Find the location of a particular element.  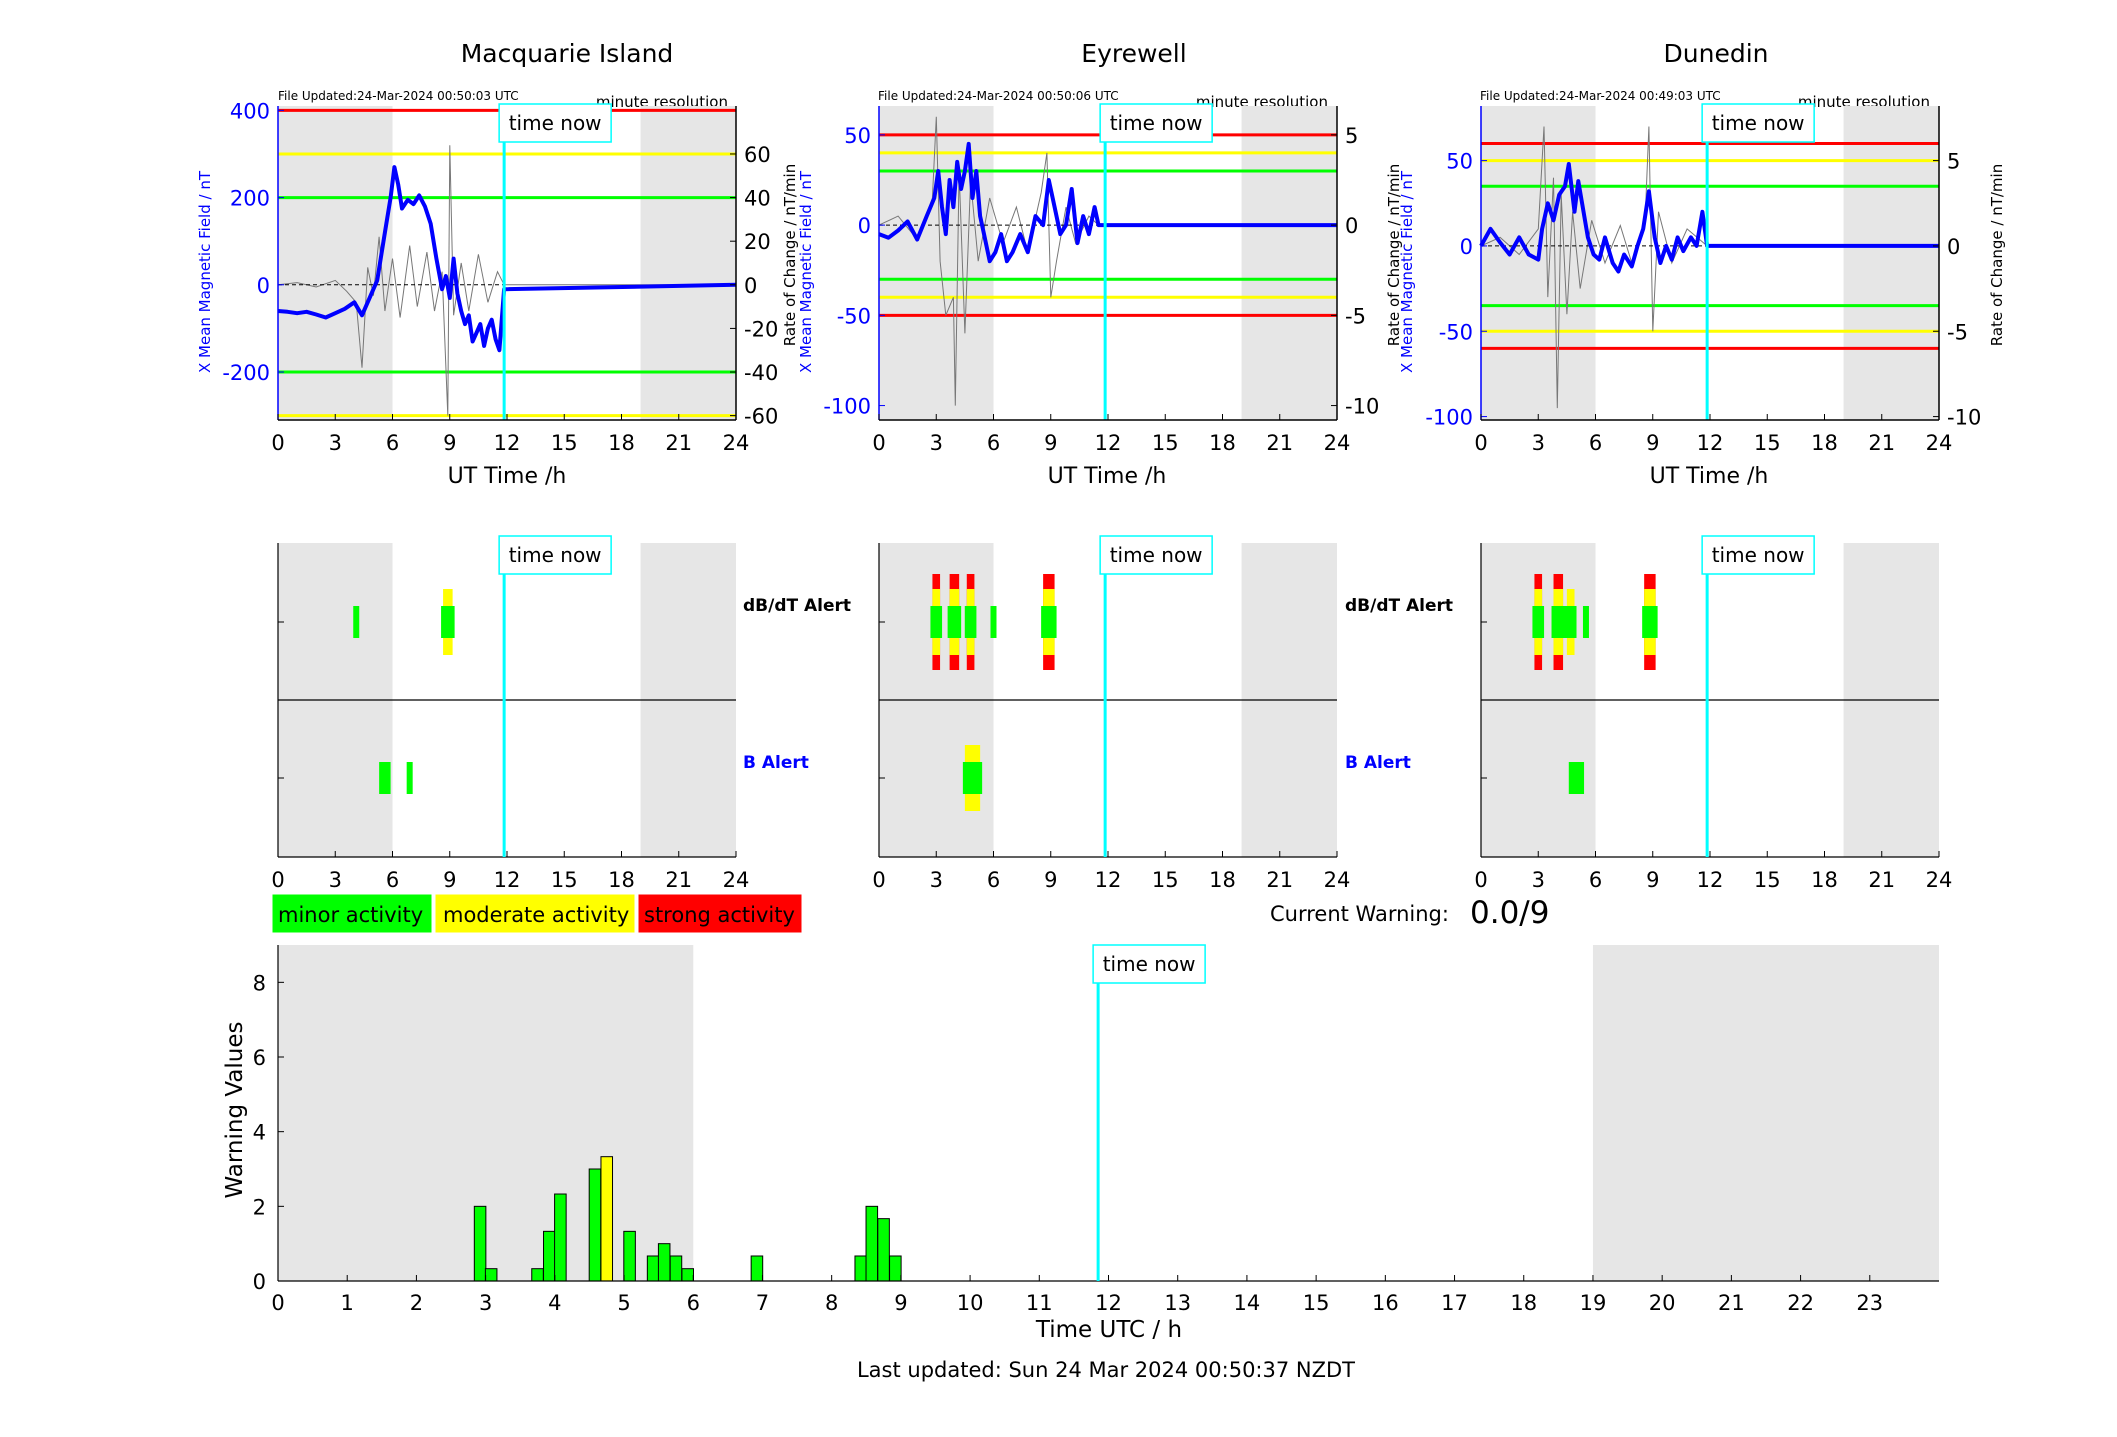

legend-minor-swatch is located at coordinates (352, 913).